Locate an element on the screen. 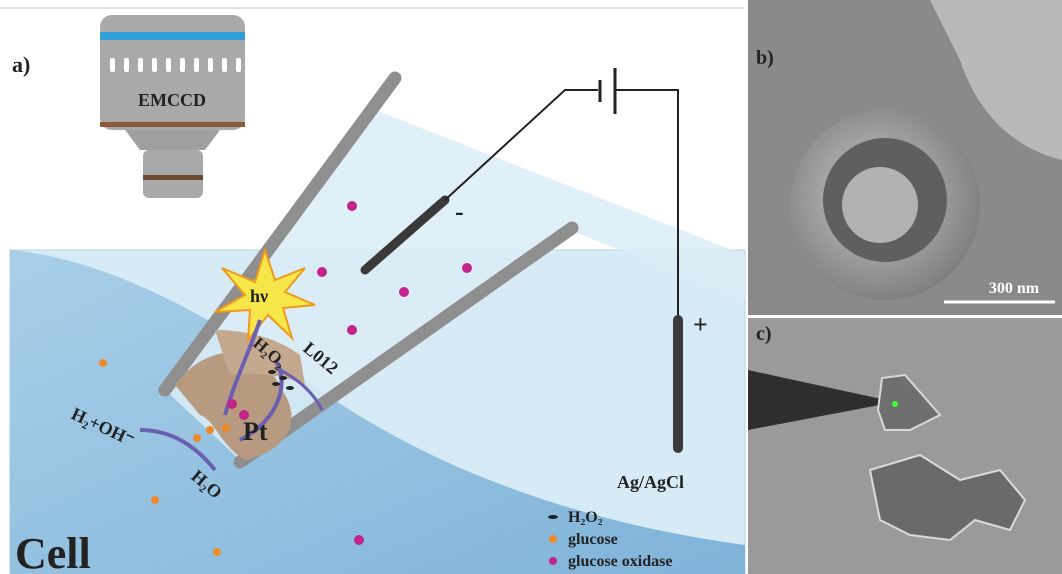 This screenshot has height=574, width=1062. peroxide-marks is located at coordinates (281, 380).